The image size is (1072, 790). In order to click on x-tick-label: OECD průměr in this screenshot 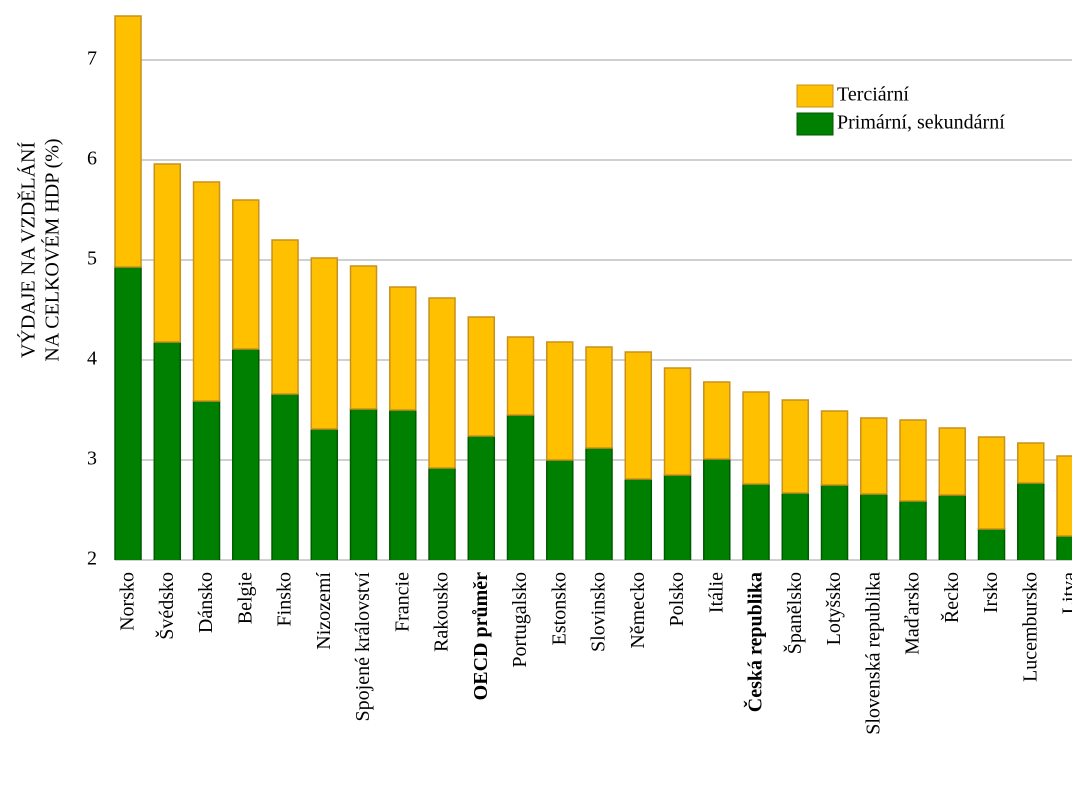, I will do `click(481, 636)`.